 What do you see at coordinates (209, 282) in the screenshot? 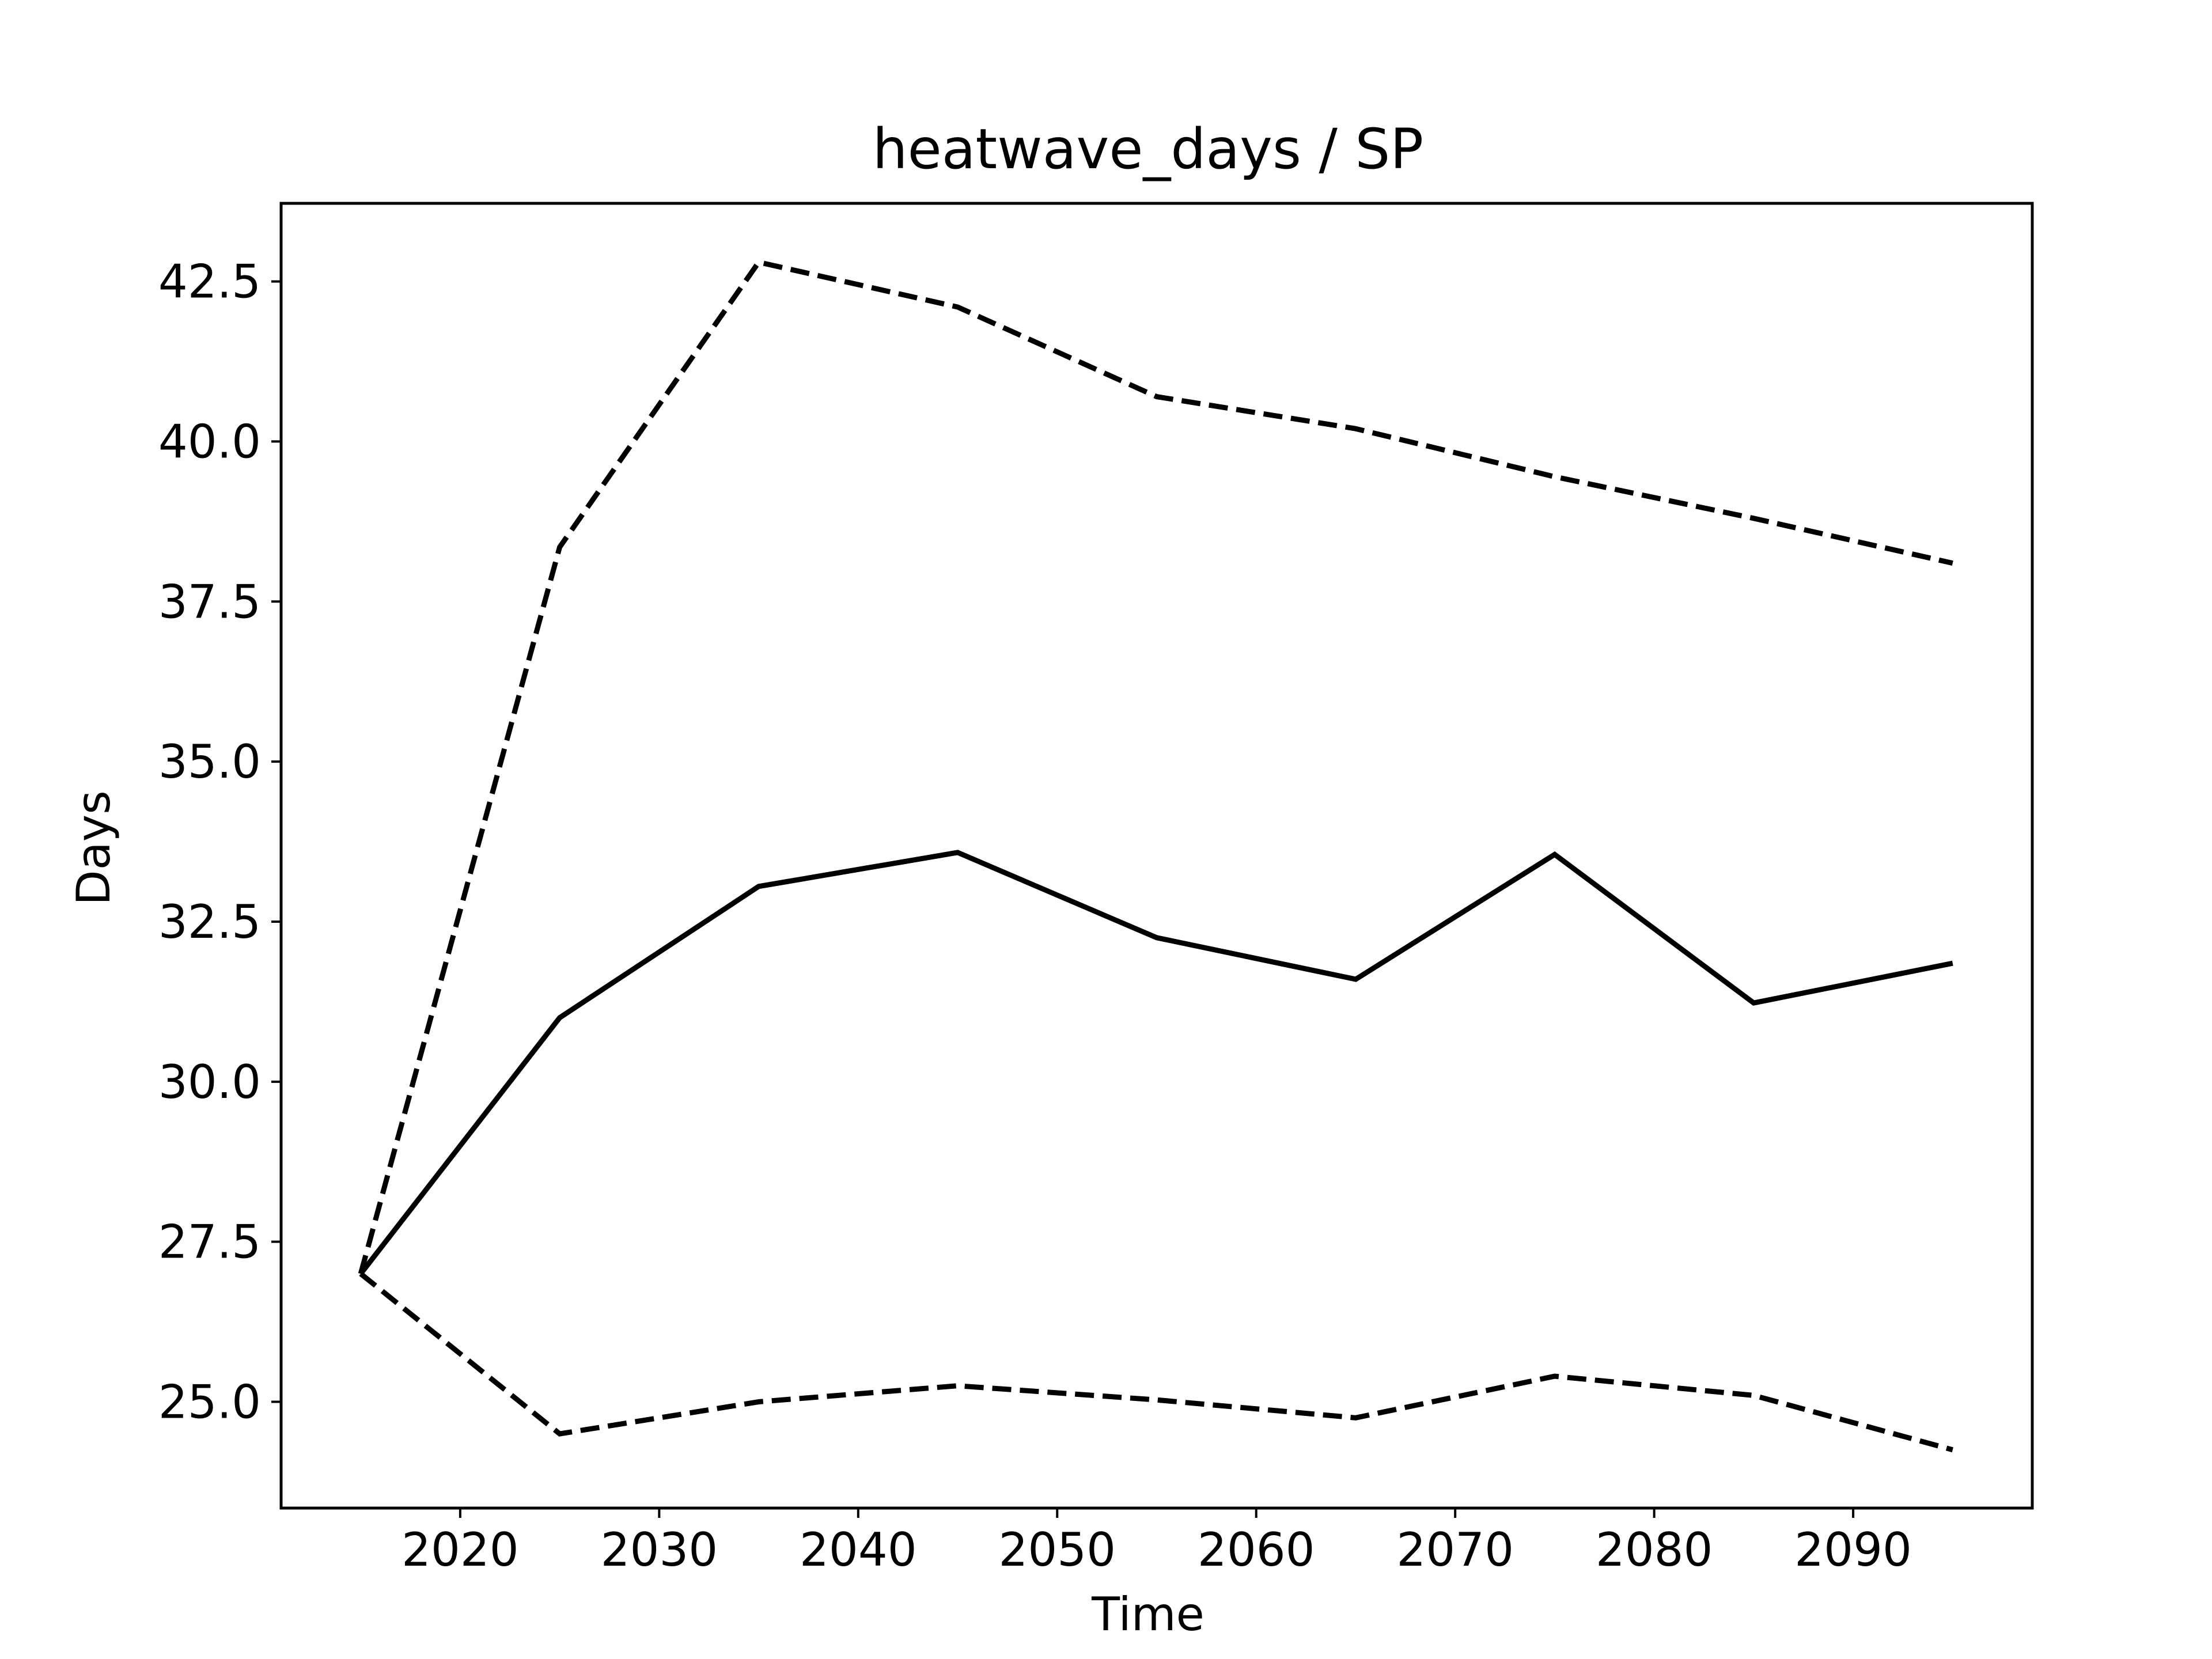
I see `y-tick-label: 42.5` at bounding box center [209, 282].